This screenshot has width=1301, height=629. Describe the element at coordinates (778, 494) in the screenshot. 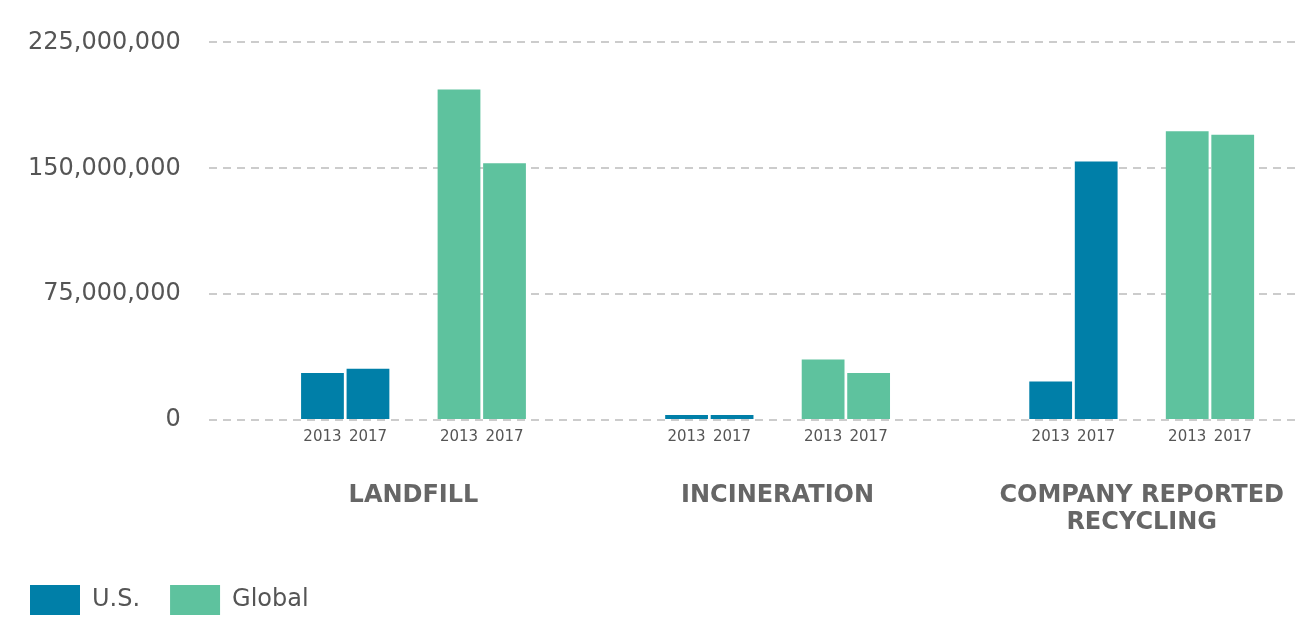

I see `text: INCINERATION` at that location.